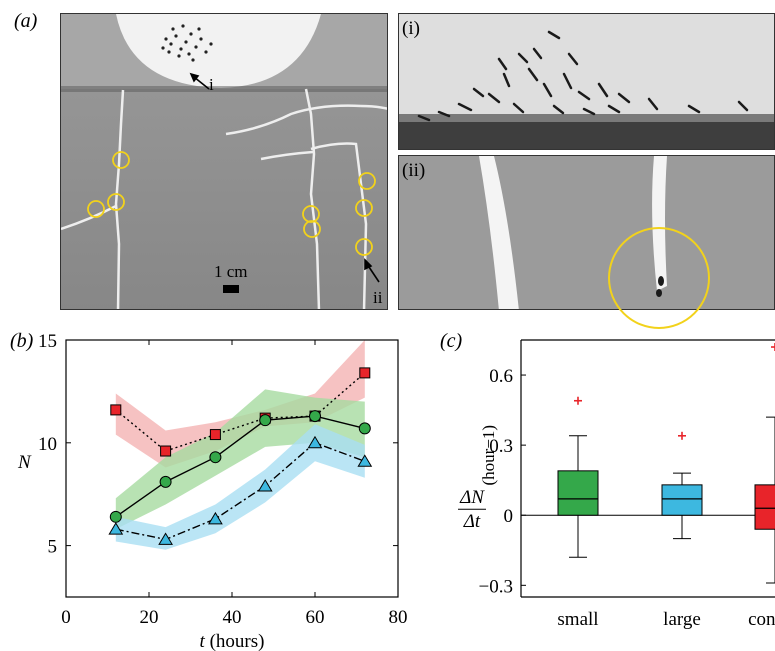 The image size is (775, 651). What do you see at coordinates (659, 223) in the screenshot?
I see `tunnel-right` at bounding box center [659, 223].